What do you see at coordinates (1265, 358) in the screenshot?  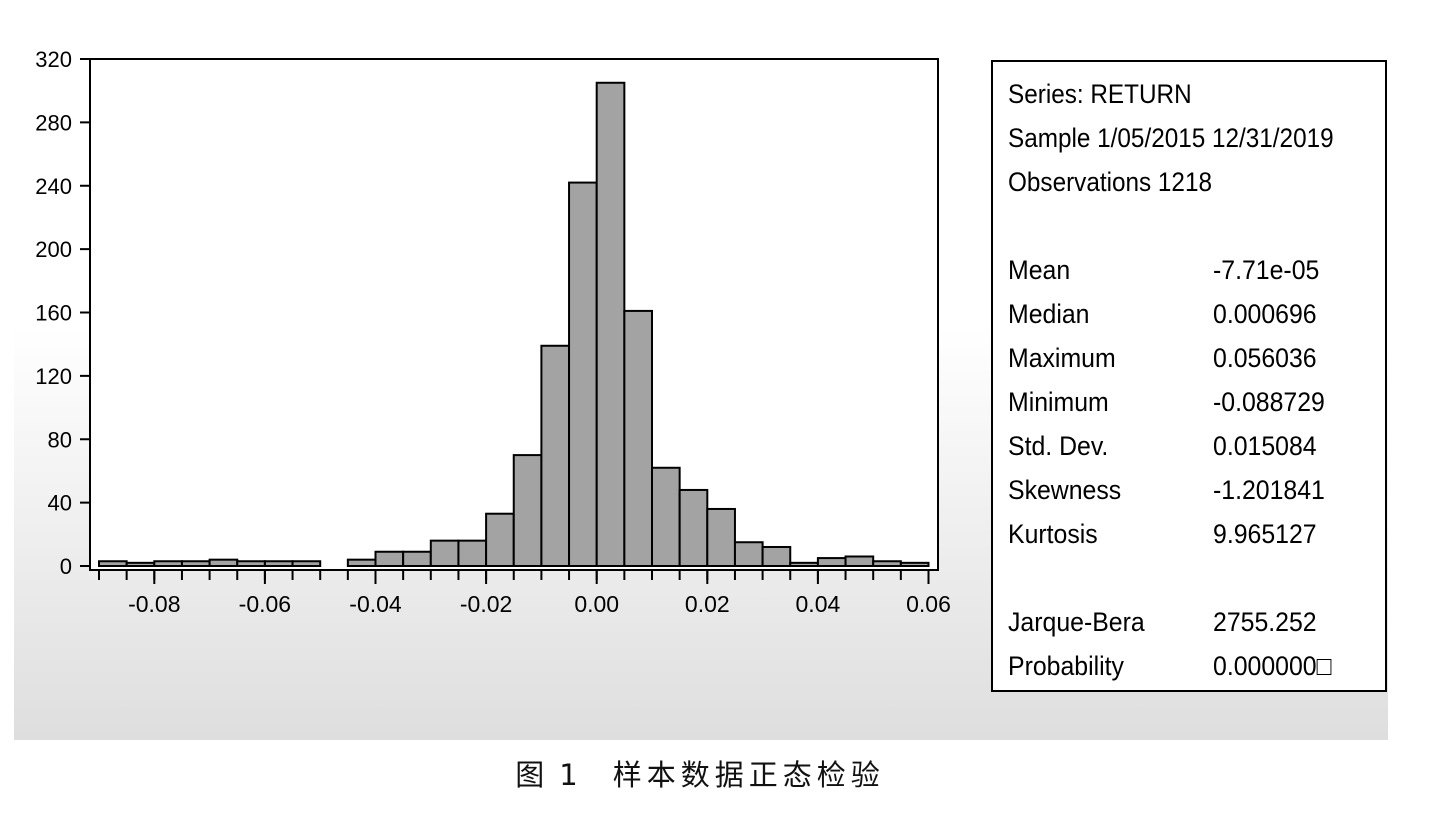 I see `stat-value: 0.056036` at bounding box center [1265, 358].